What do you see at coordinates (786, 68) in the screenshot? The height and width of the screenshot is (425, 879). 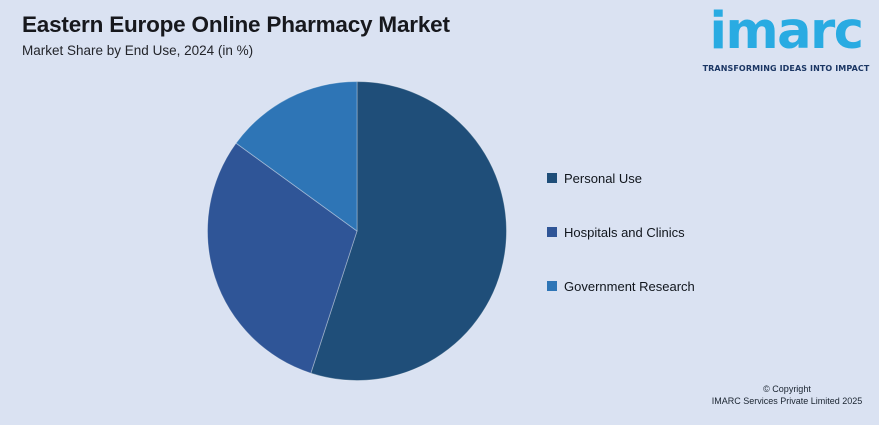 I see `imarc-logo-tagline: TRANSFORMING IDEAS INTO IMPACT` at bounding box center [786, 68].